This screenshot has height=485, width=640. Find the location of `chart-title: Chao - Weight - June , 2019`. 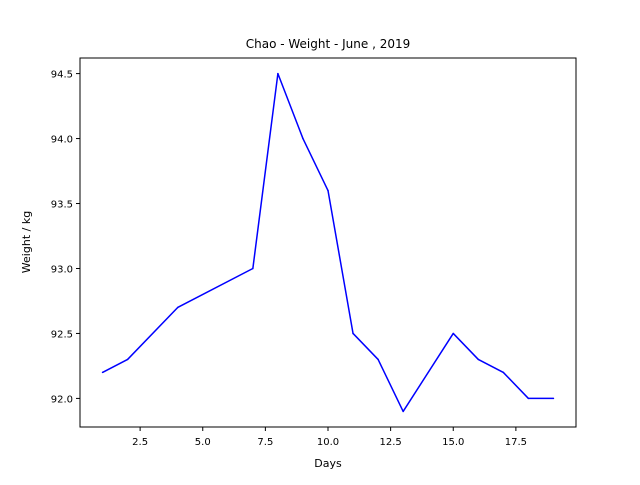

chart-title: Chao - Weight - June , 2019 is located at coordinates (328, 44).